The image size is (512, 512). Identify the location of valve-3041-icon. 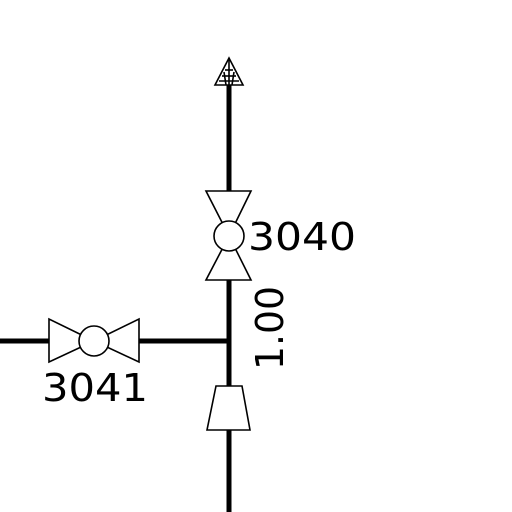
(94, 340).